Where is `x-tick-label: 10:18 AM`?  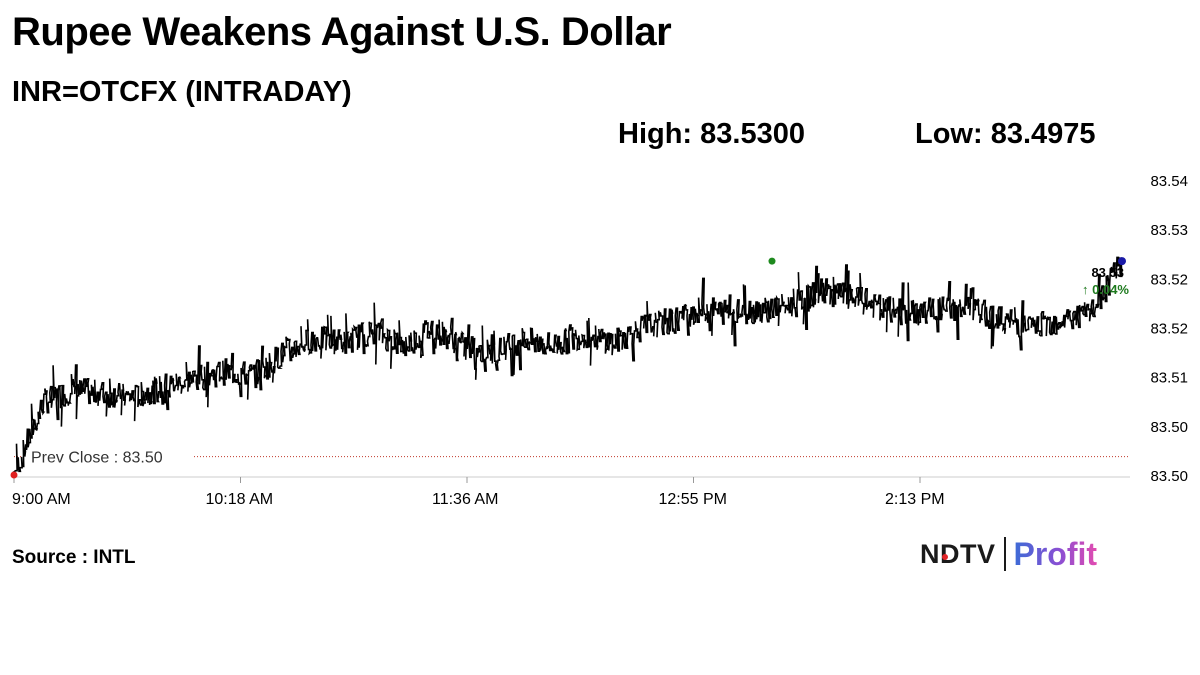 x-tick-label: 10:18 AM is located at coordinates (240, 498).